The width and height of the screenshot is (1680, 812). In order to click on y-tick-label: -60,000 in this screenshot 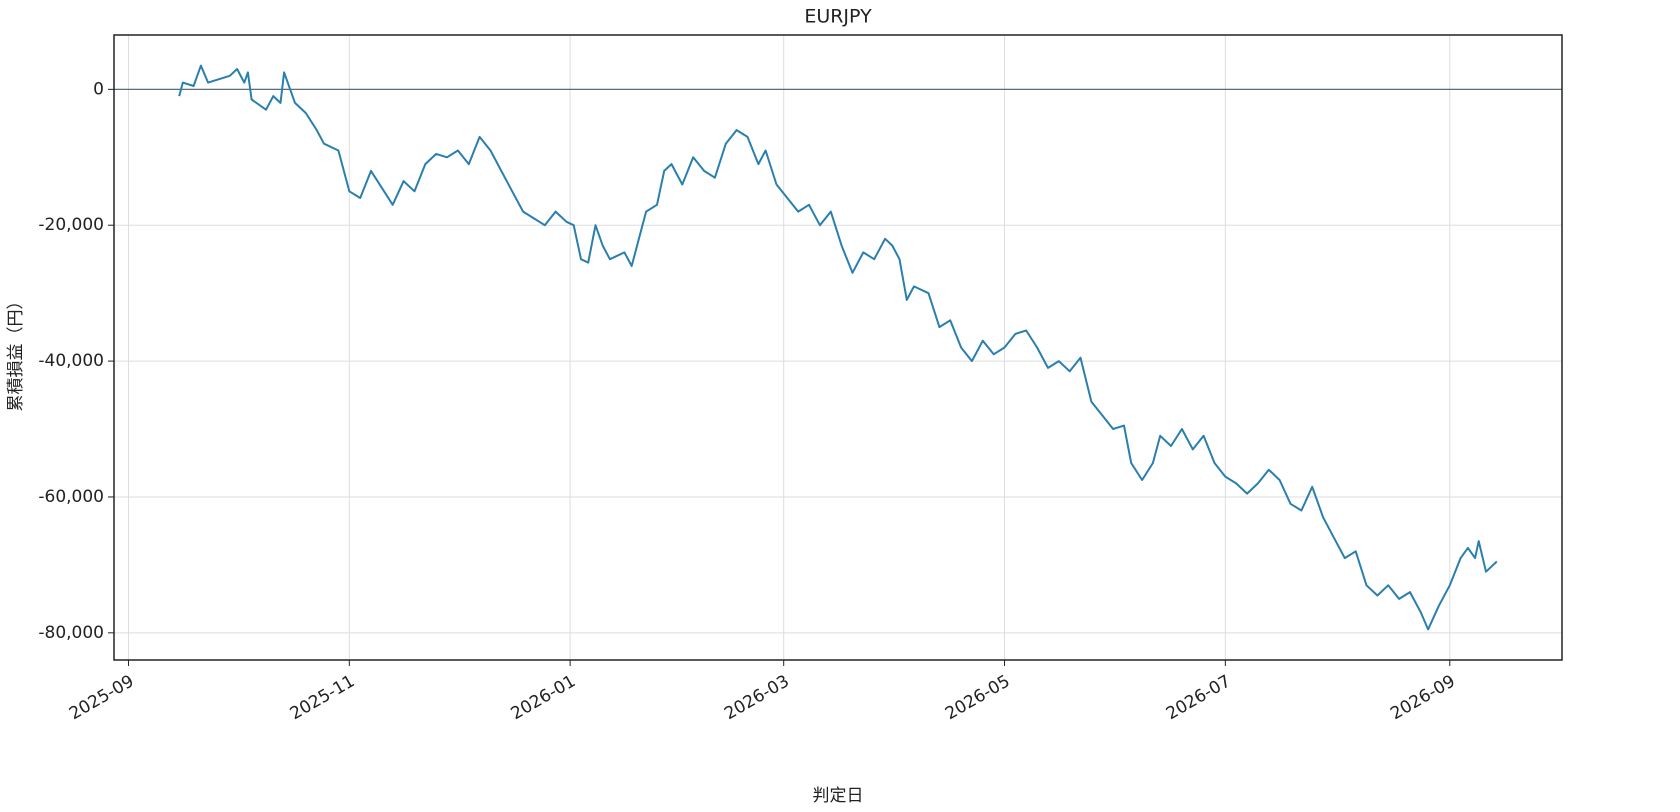, I will do `click(71, 497)`.